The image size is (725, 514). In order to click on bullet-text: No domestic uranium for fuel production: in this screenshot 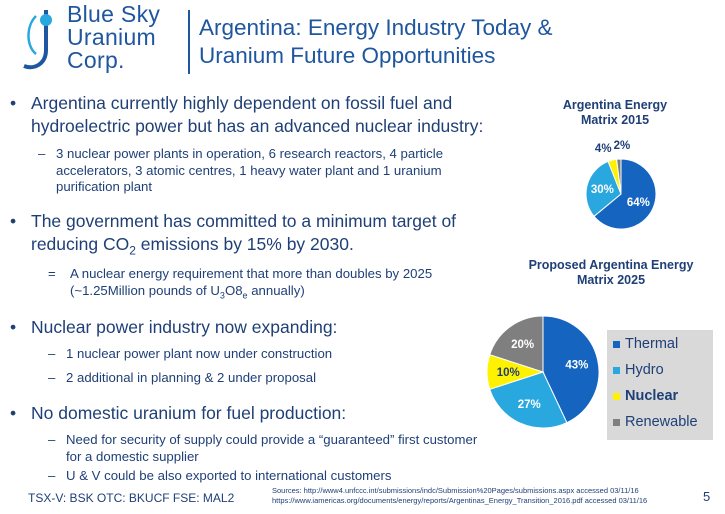, I will do `click(189, 413)`.